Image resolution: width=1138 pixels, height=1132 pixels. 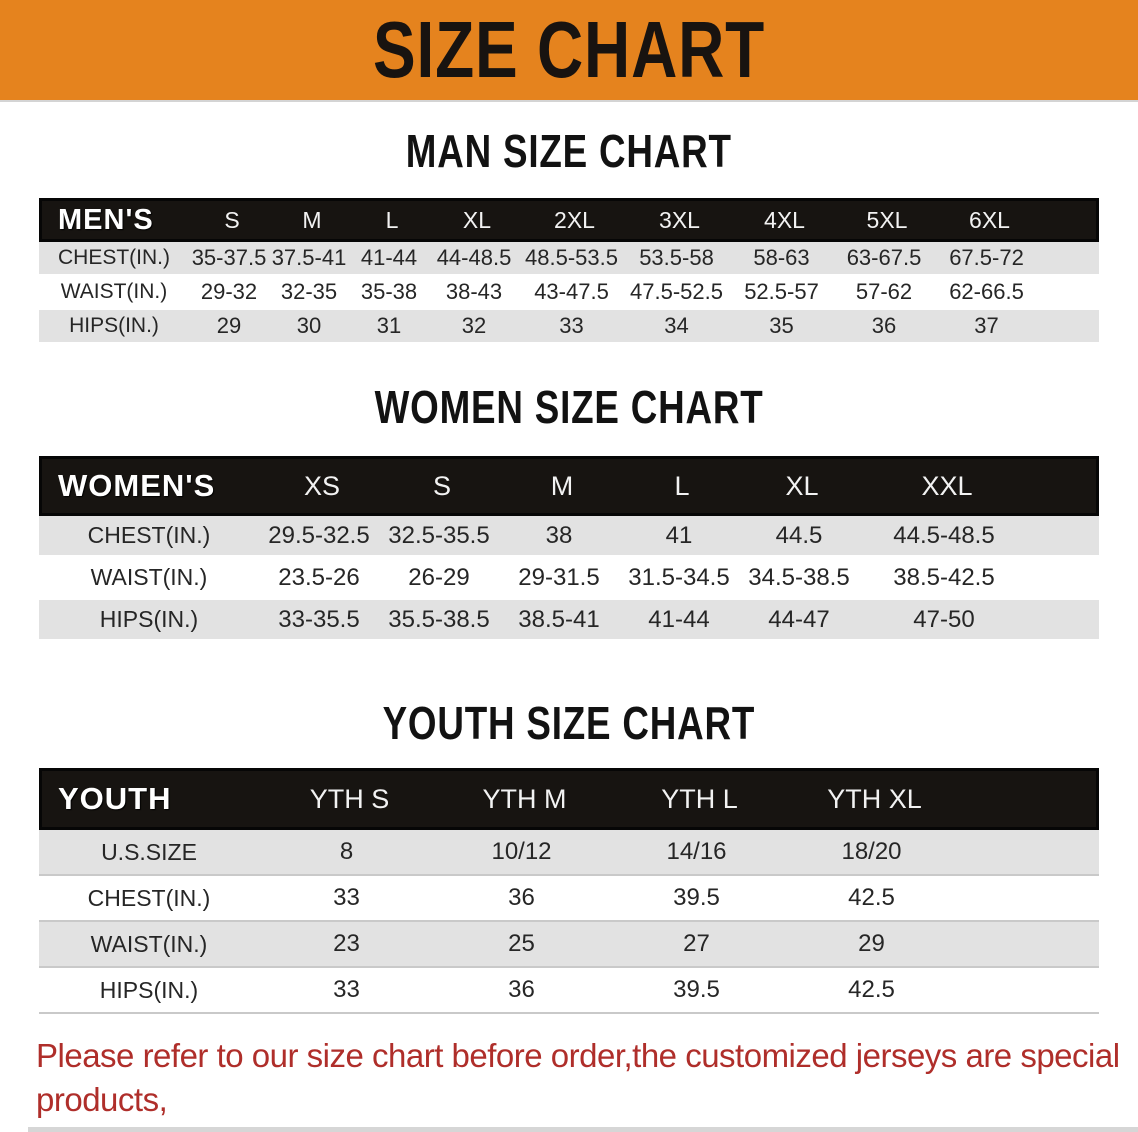 I want to click on cell-value: 25, so click(x=521, y=943).